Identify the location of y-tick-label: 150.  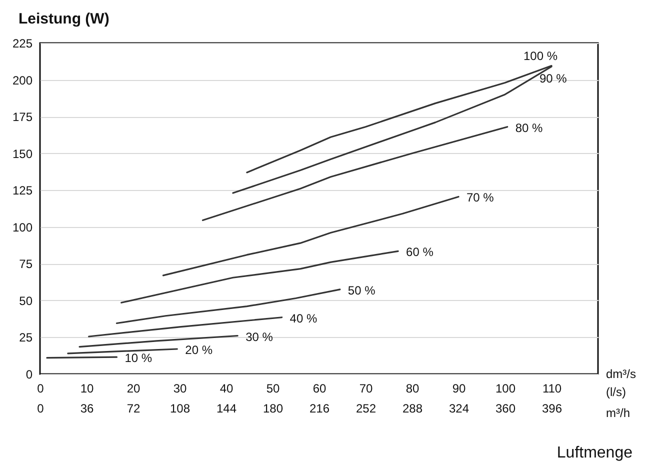
(22, 153).